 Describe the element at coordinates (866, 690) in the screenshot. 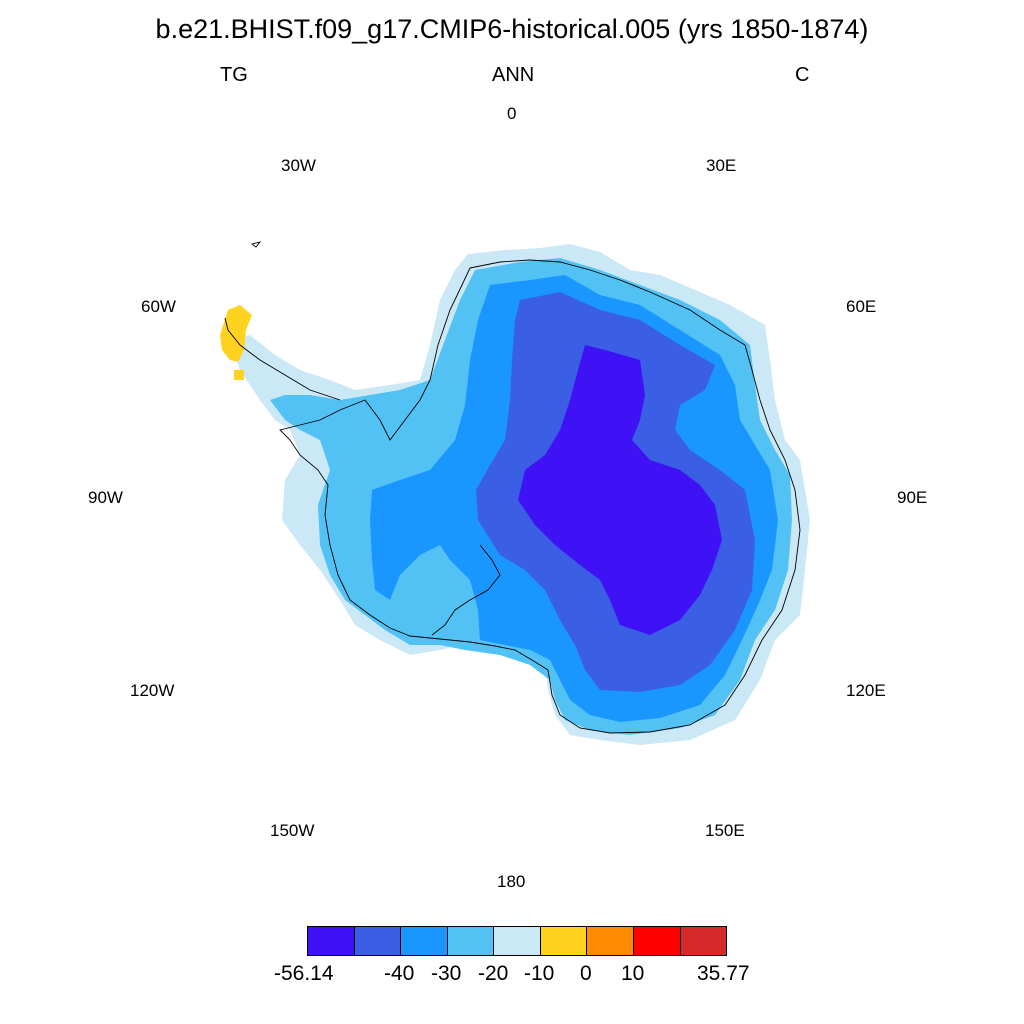

I see `lon-label-120e: 120E` at that location.